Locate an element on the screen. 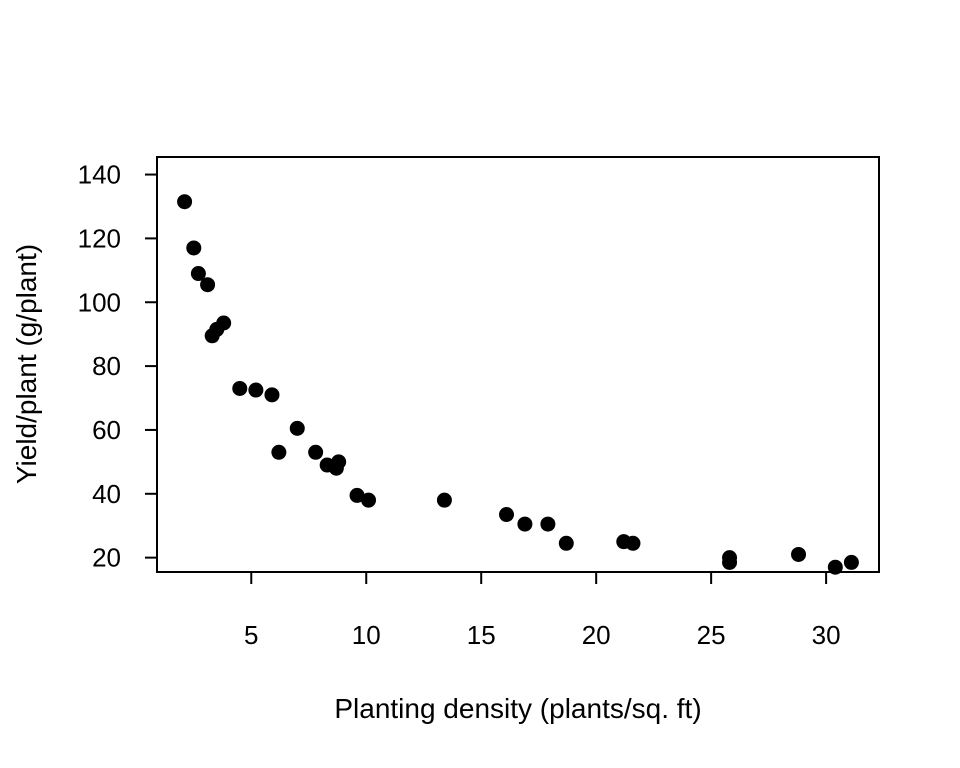 The width and height of the screenshot is (960, 768). x-axis: 5 10 15 20 25 30 is located at coordinates (542, 610).